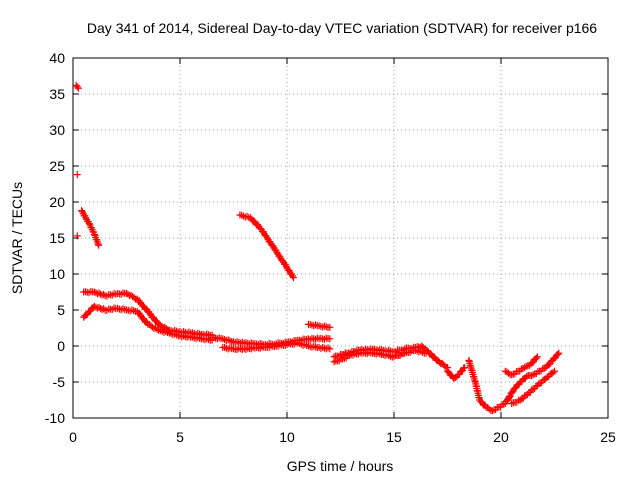  What do you see at coordinates (55, 418) in the screenshot?
I see `y-tick-label: -10` at bounding box center [55, 418].